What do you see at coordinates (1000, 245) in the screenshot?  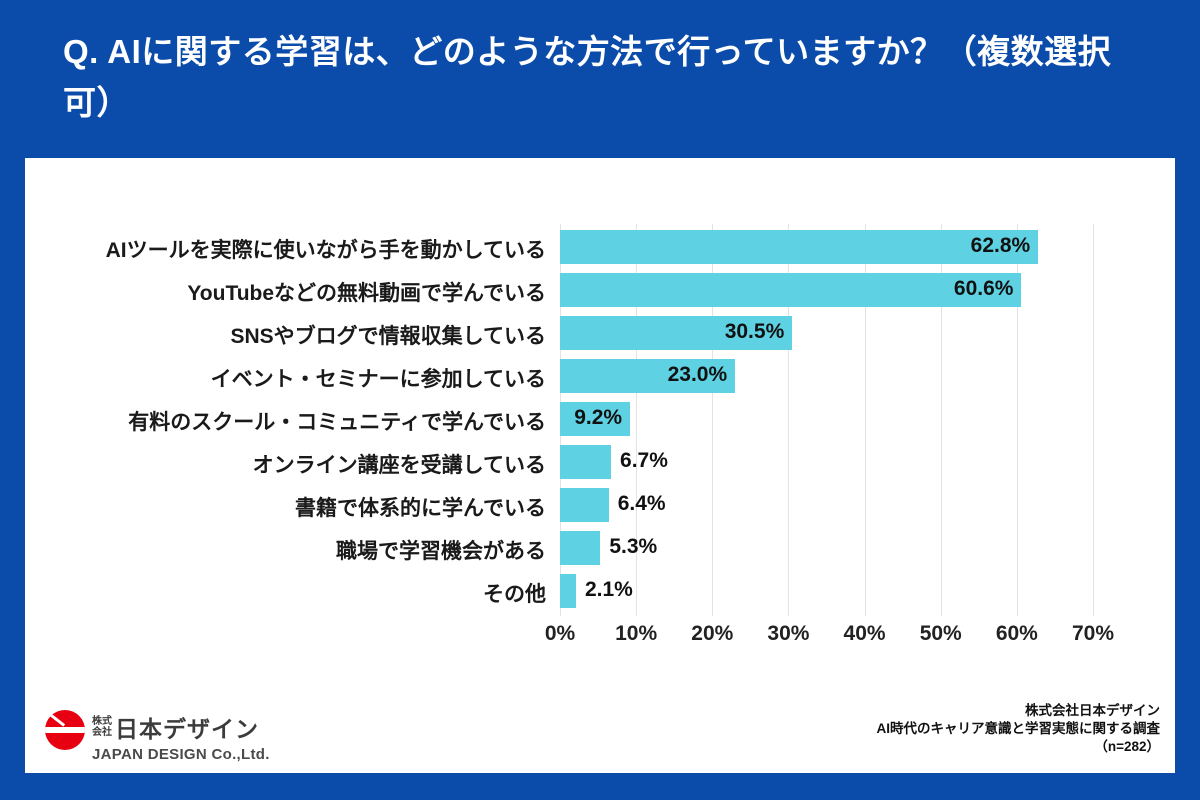 I see `bar-value-label: 62.8%` at bounding box center [1000, 245].